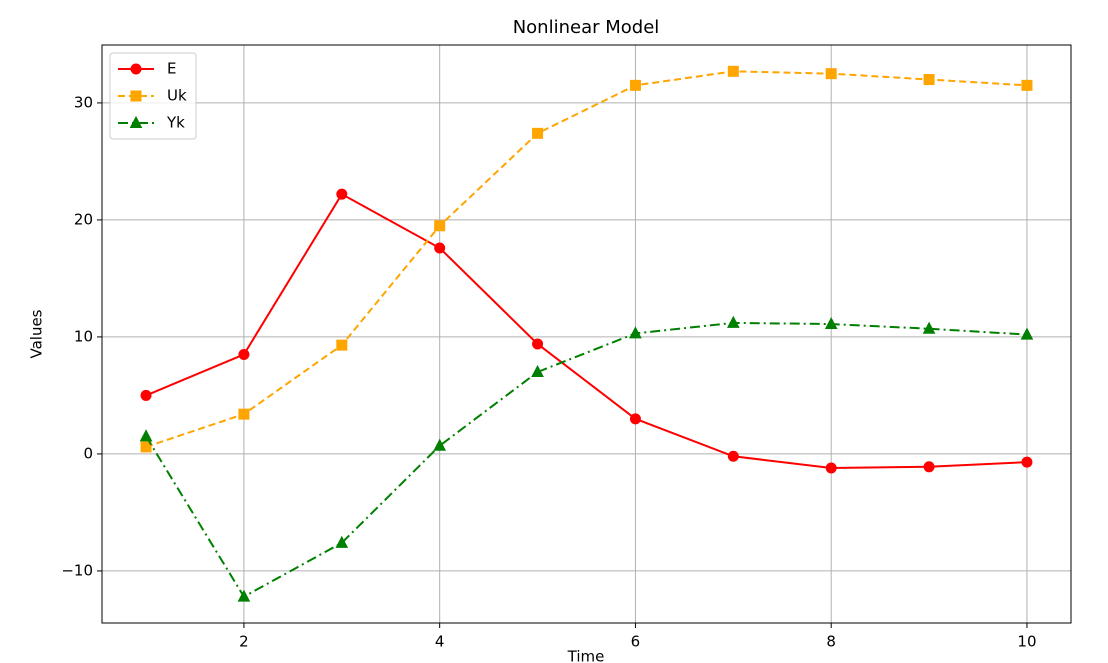  What do you see at coordinates (175, 123) in the screenshot?
I see `legend-label: Yk` at bounding box center [175, 123].